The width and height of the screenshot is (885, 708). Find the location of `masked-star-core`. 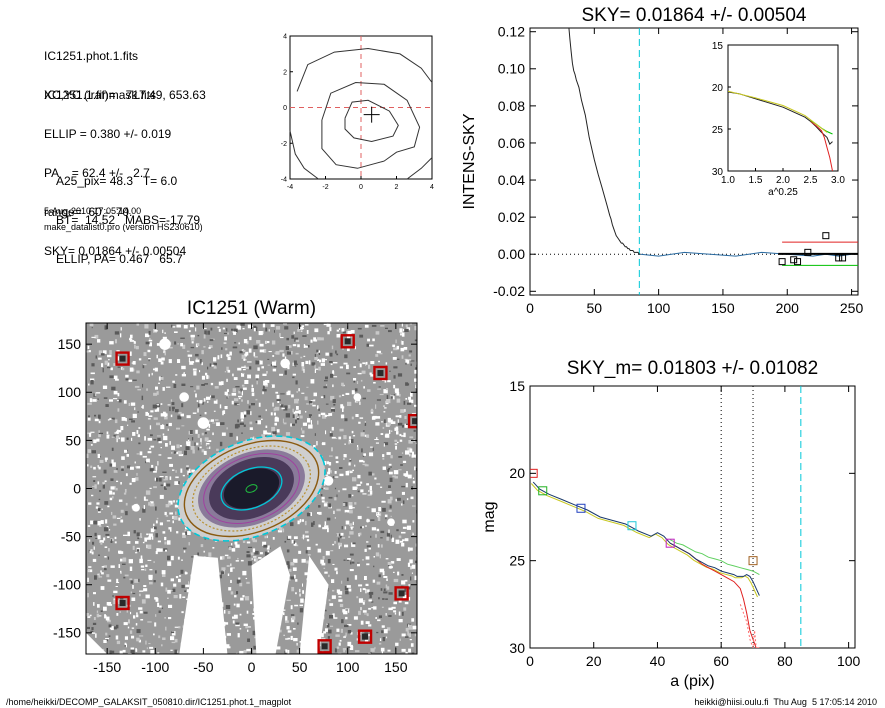

masked-star-core is located at coordinates (347, 341).